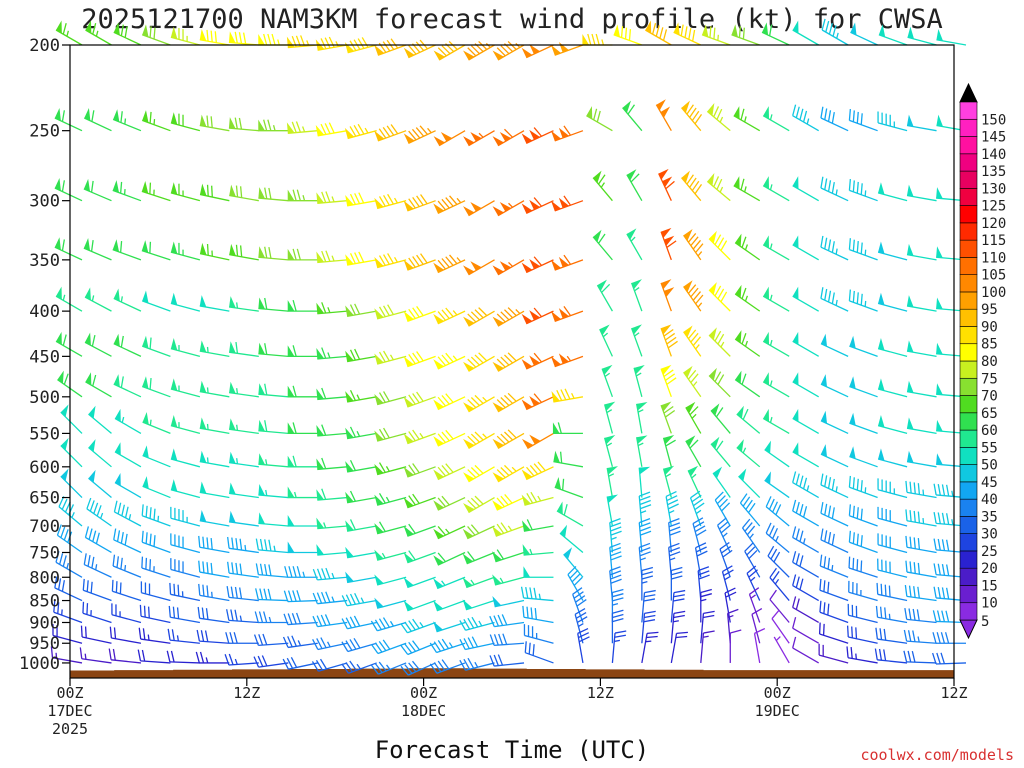 The height and width of the screenshot is (768, 1024). Describe the element at coordinates (993, 172) in the screenshot. I see `colorbar-label: 135` at that location.